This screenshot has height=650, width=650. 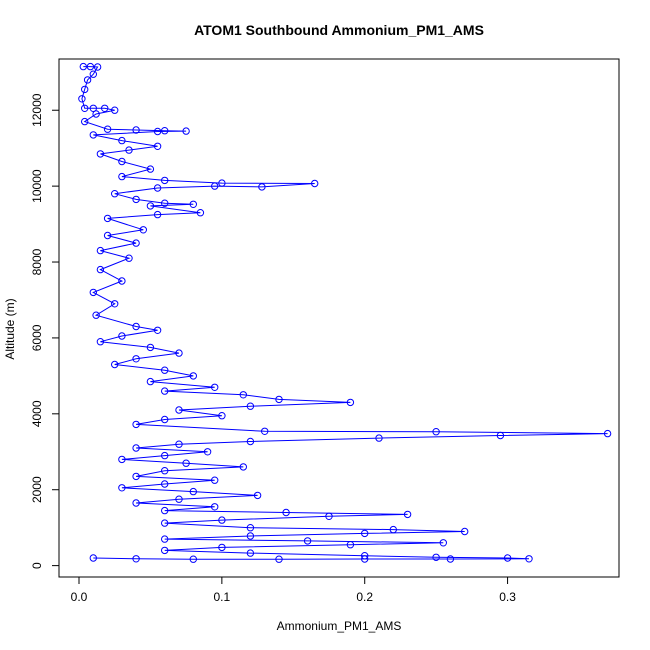 What do you see at coordinates (339, 30) in the screenshot?
I see `chart-title: ATOM1 Southbound Ammonium_PM1_AMS` at bounding box center [339, 30].